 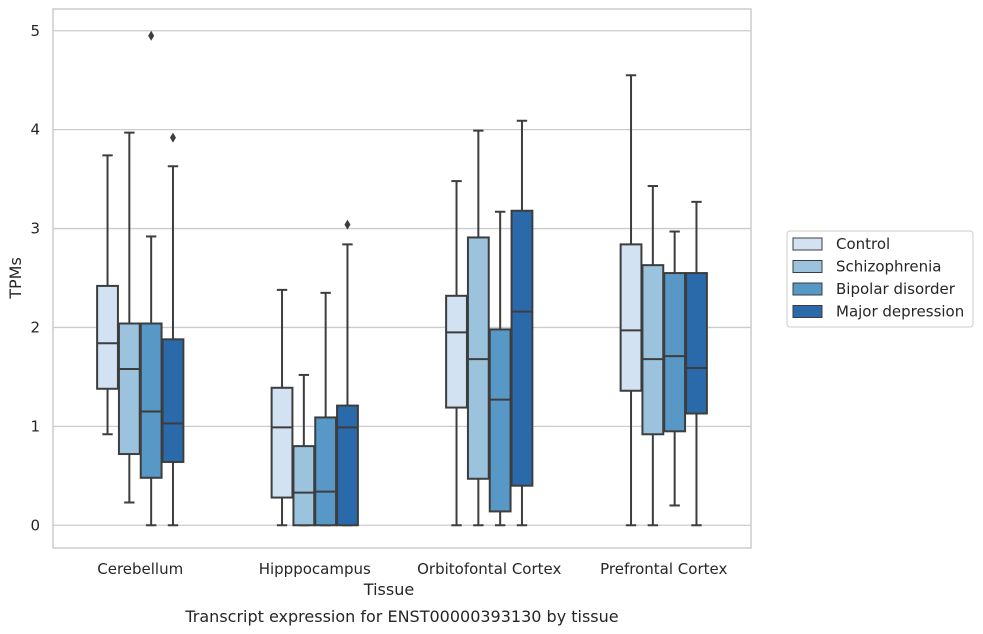 What do you see at coordinates (15, 278) in the screenshot?
I see `y-axis-label: TPMs` at bounding box center [15, 278].